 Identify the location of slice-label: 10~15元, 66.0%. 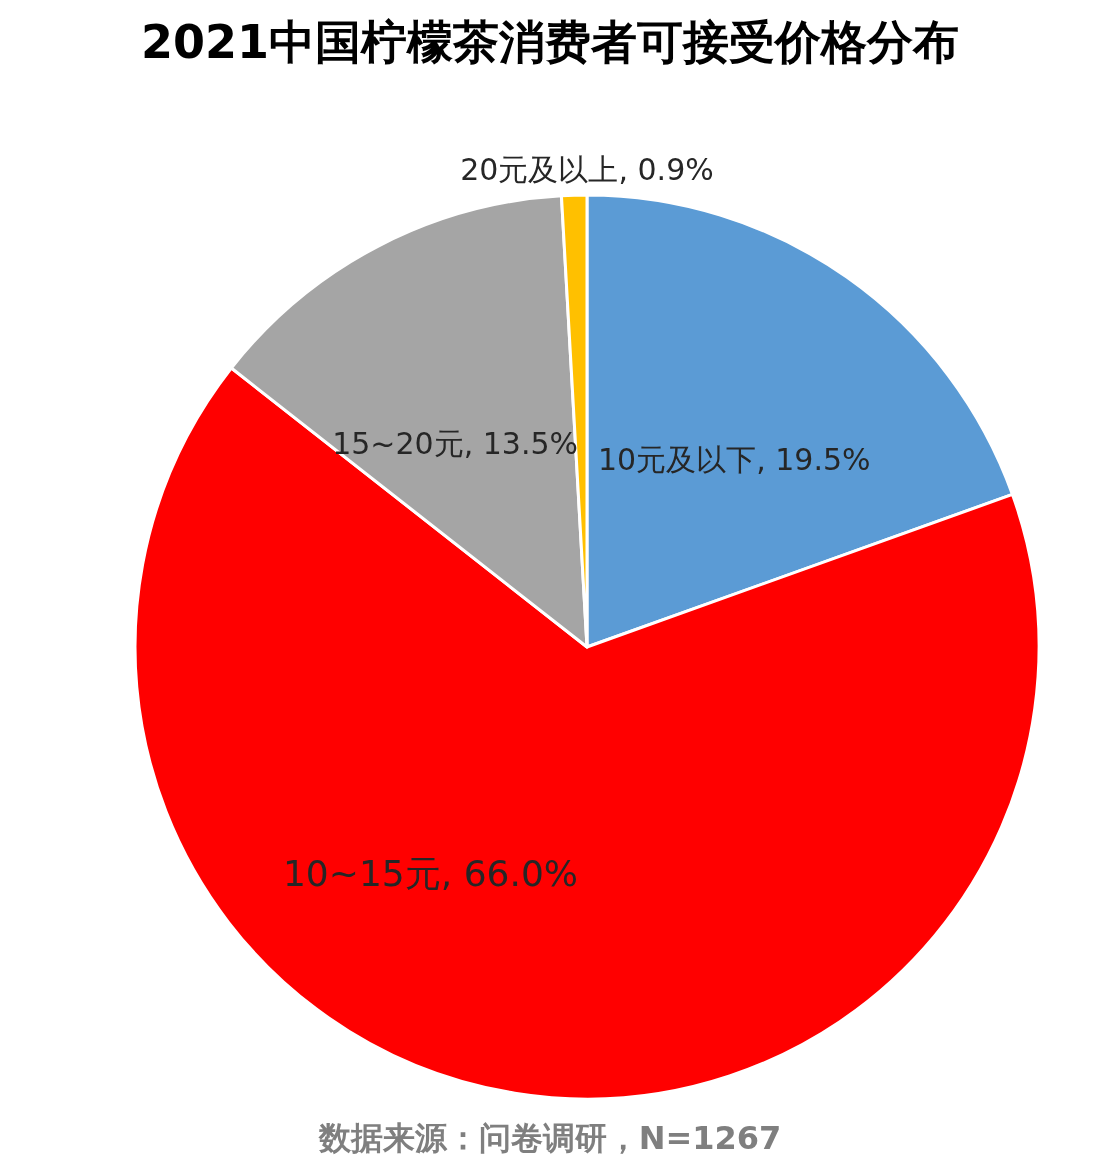
(430, 873).